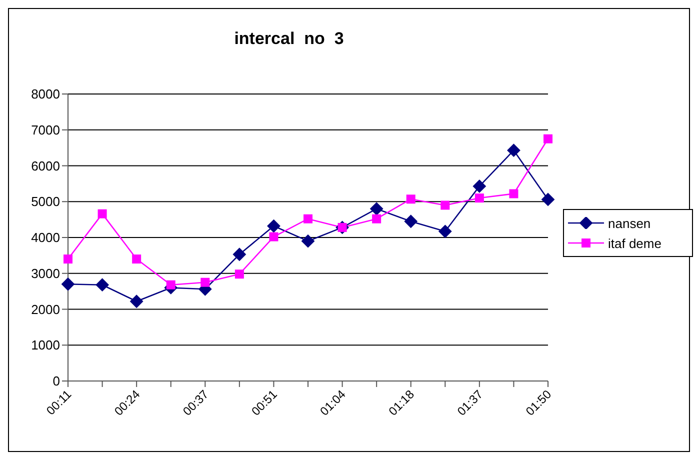 Image resolution: width=698 pixels, height=458 pixels. I want to click on y-tick-label: 5000, so click(45, 202).